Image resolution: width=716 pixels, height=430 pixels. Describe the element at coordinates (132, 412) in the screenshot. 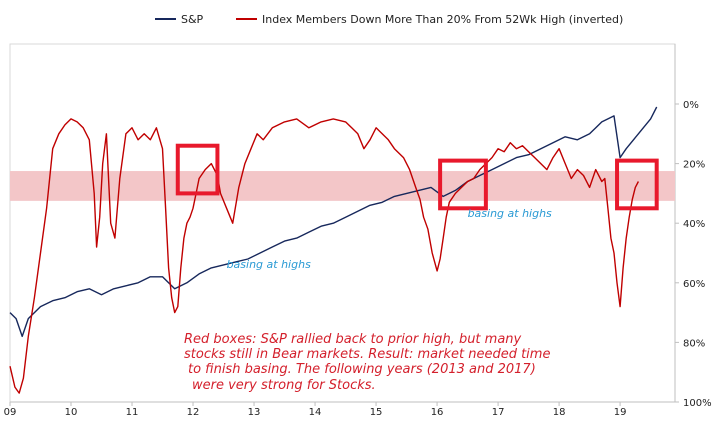

I see `x-tick-label: 11` at that location.